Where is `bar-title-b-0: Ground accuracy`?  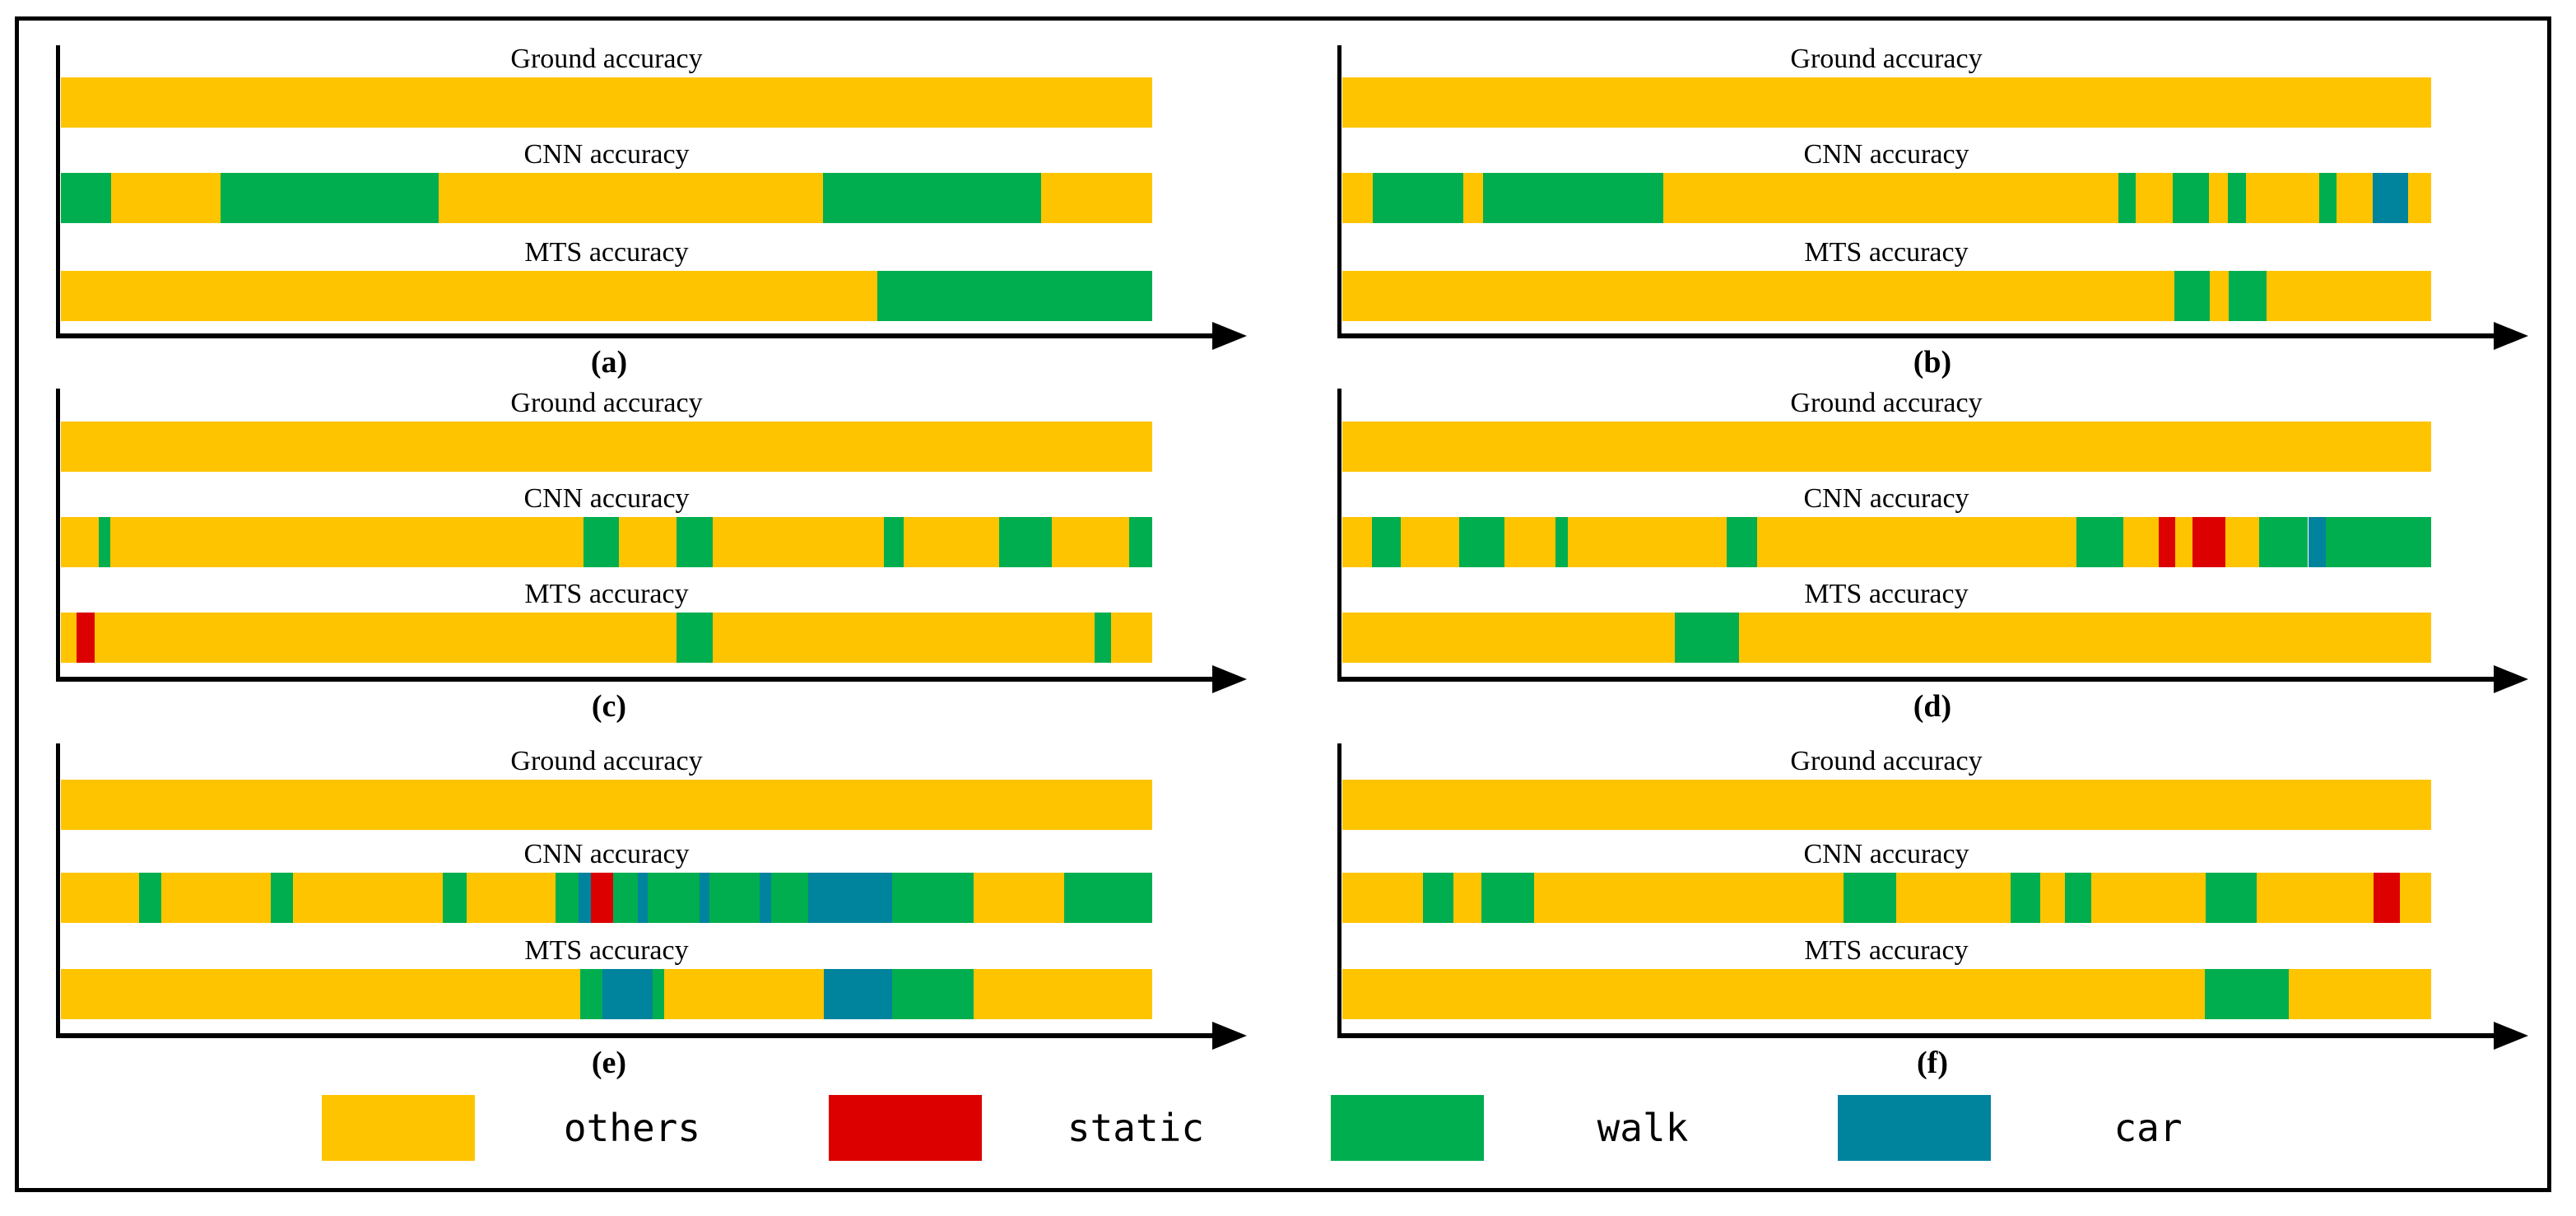
bar-title-b-0: Ground accuracy is located at coordinates (1887, 59).